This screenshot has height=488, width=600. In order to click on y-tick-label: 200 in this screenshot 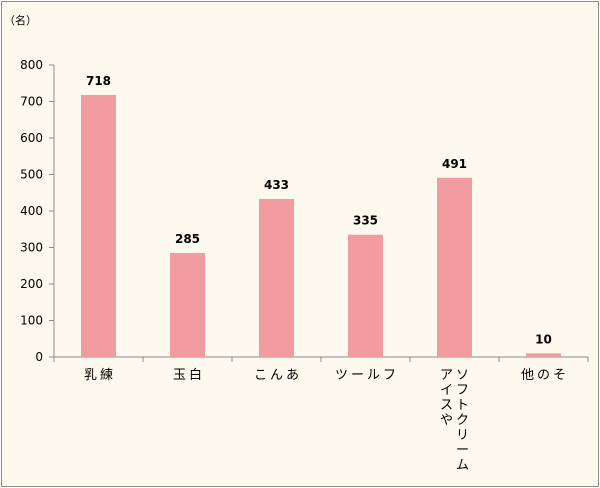, I will do `click(31, 284)`.